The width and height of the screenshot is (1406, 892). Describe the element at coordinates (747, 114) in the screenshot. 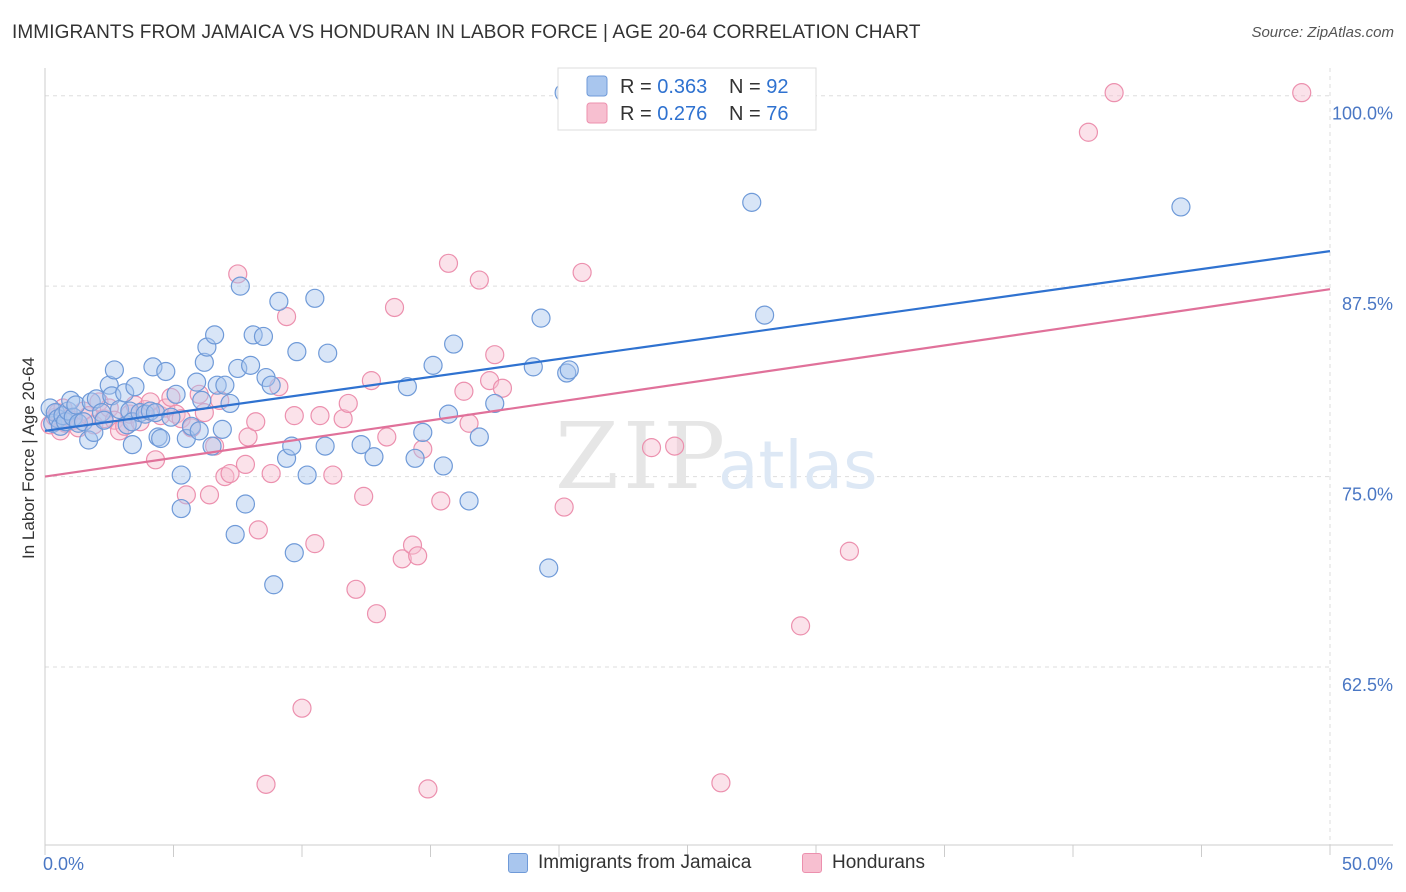

I see `legend-n-label-hondurans: N =` at that location.